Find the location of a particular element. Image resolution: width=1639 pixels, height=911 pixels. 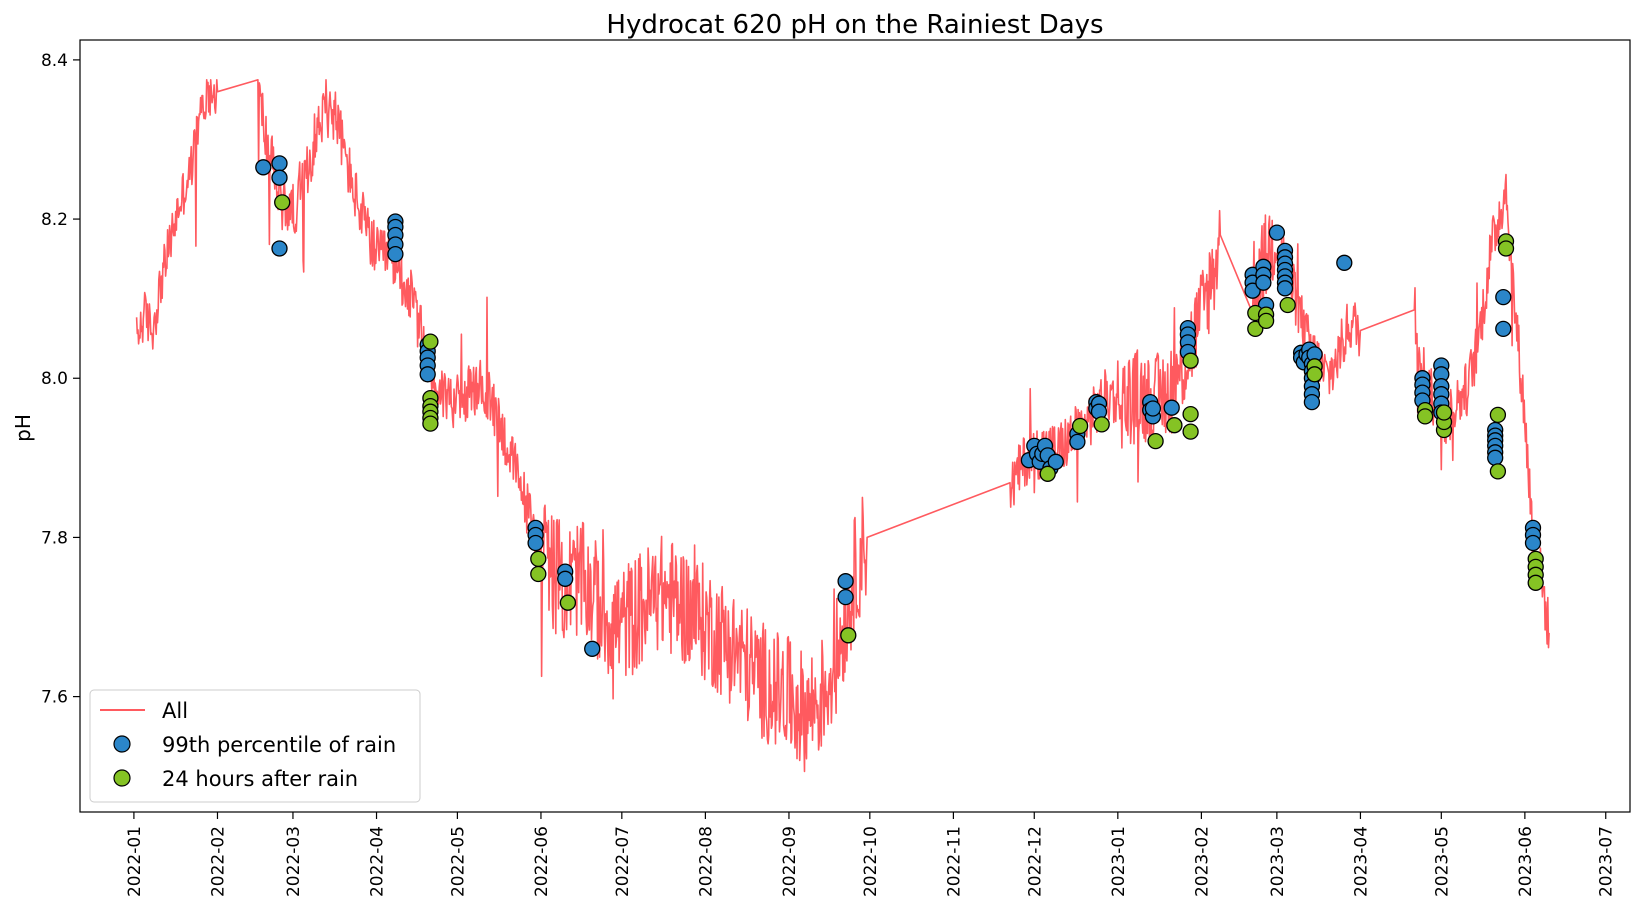

legend-box is located at coordinates (255, 746).